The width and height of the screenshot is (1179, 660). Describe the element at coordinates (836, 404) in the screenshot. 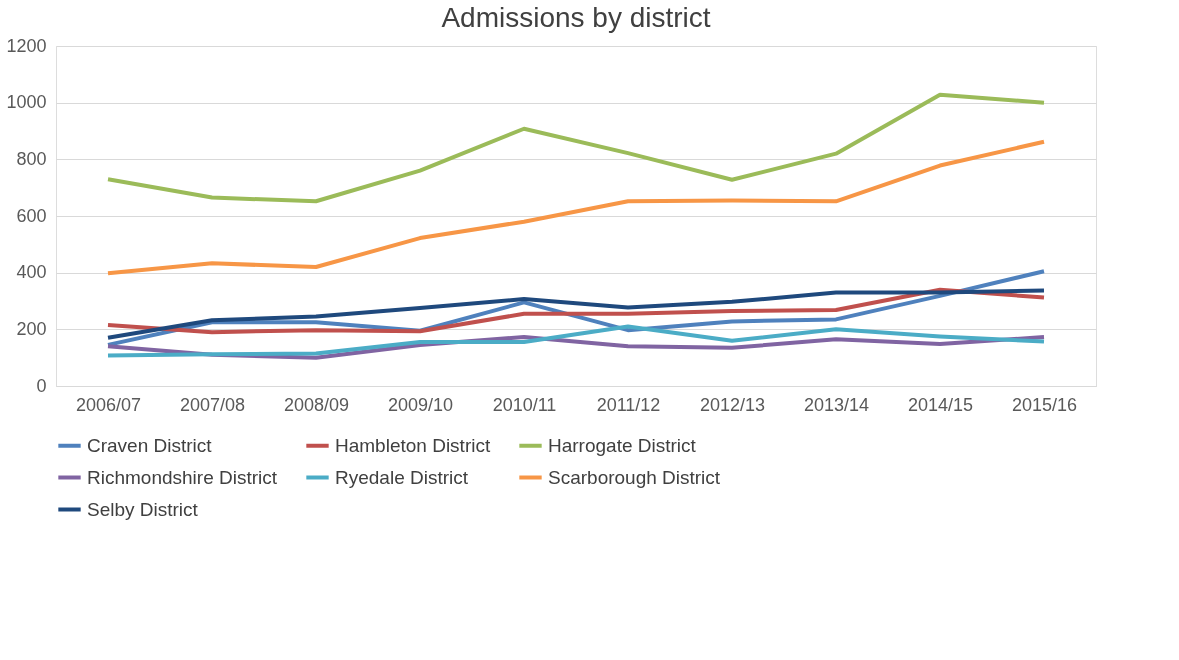

I see `x-tick-label: 2013/14` at that location.